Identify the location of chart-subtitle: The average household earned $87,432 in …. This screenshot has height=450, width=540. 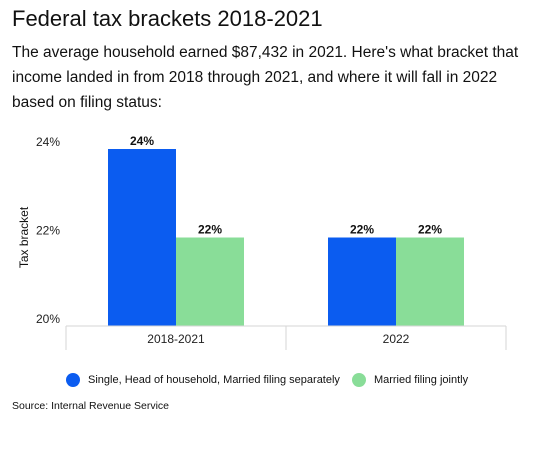
(265, 77).